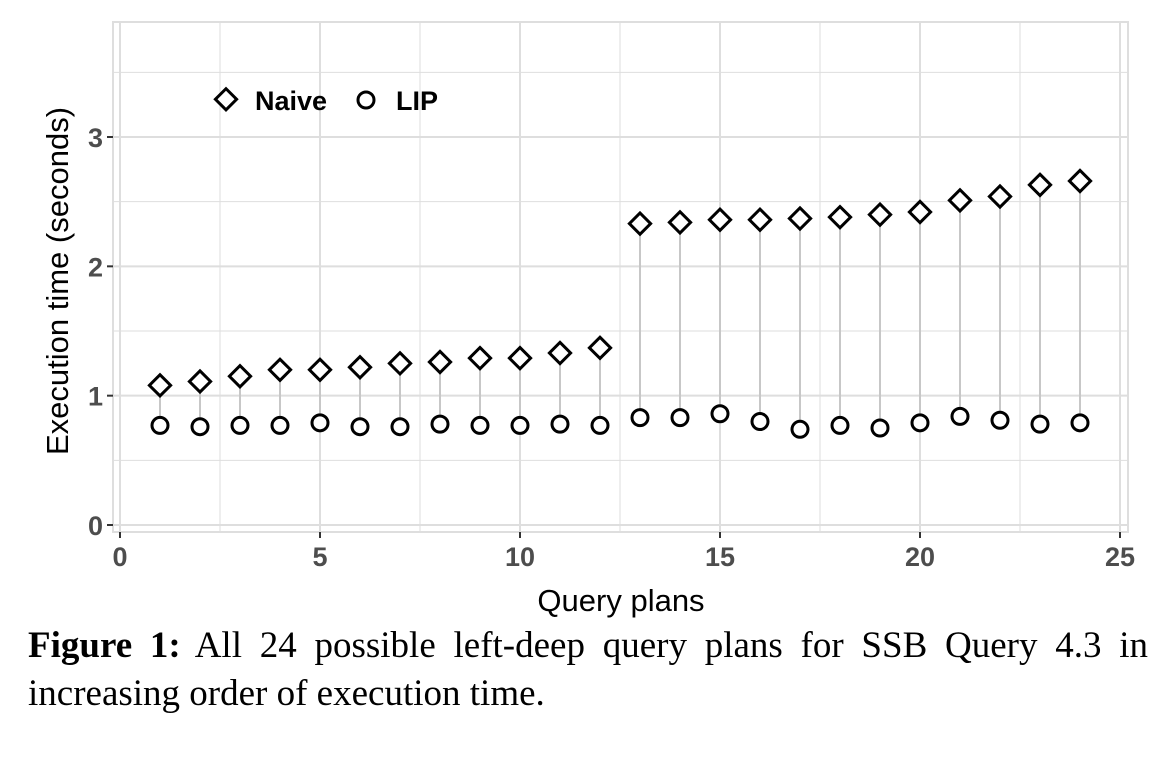 This screenshot has width=1172, height=776. Describe the element at coordinates (620, 600) in the screenshot. I see `x-axis-title: Query plans` at that location.